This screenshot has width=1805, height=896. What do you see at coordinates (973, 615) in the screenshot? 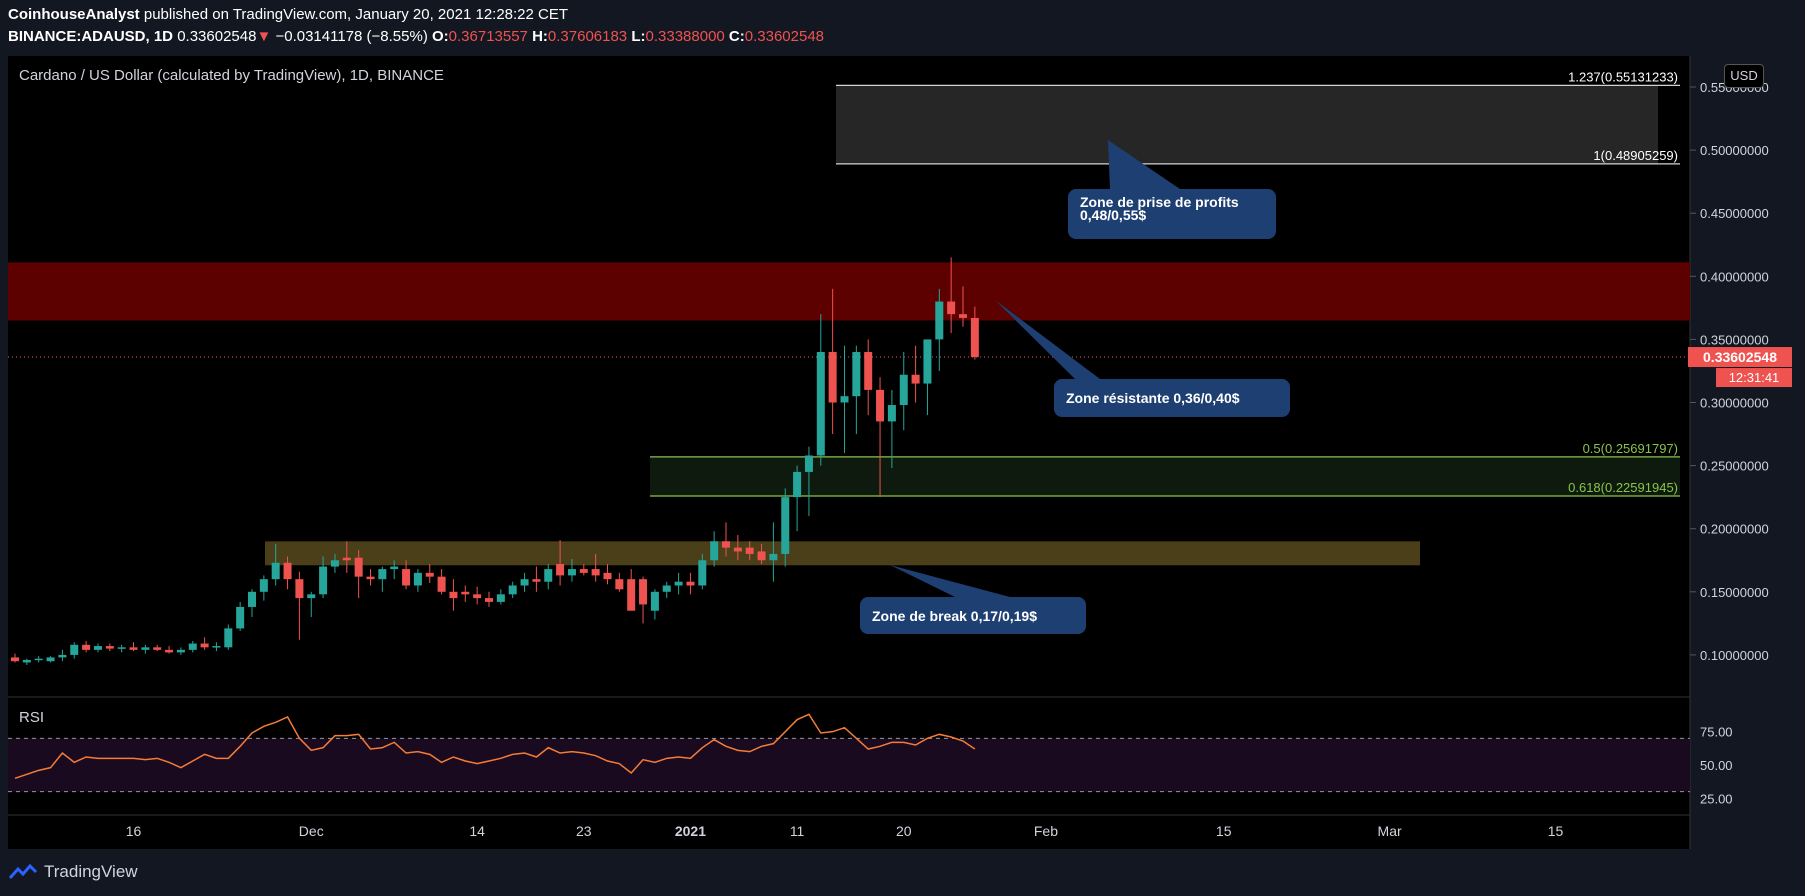
I see `callout-box` at bounding box center [973, 615].